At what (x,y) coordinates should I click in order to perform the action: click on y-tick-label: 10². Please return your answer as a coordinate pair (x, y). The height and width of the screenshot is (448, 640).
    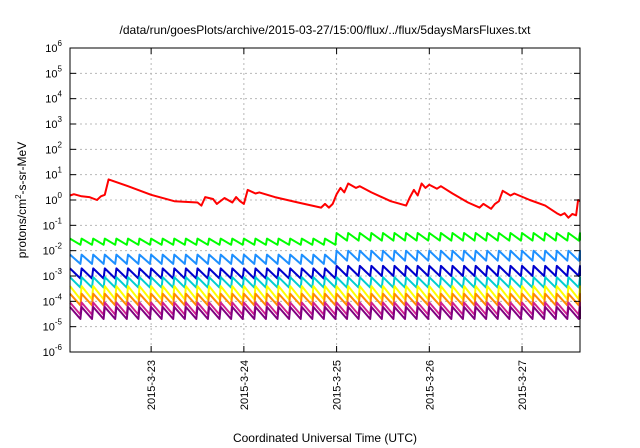
    Looking at the image, I should click on (53, 148).